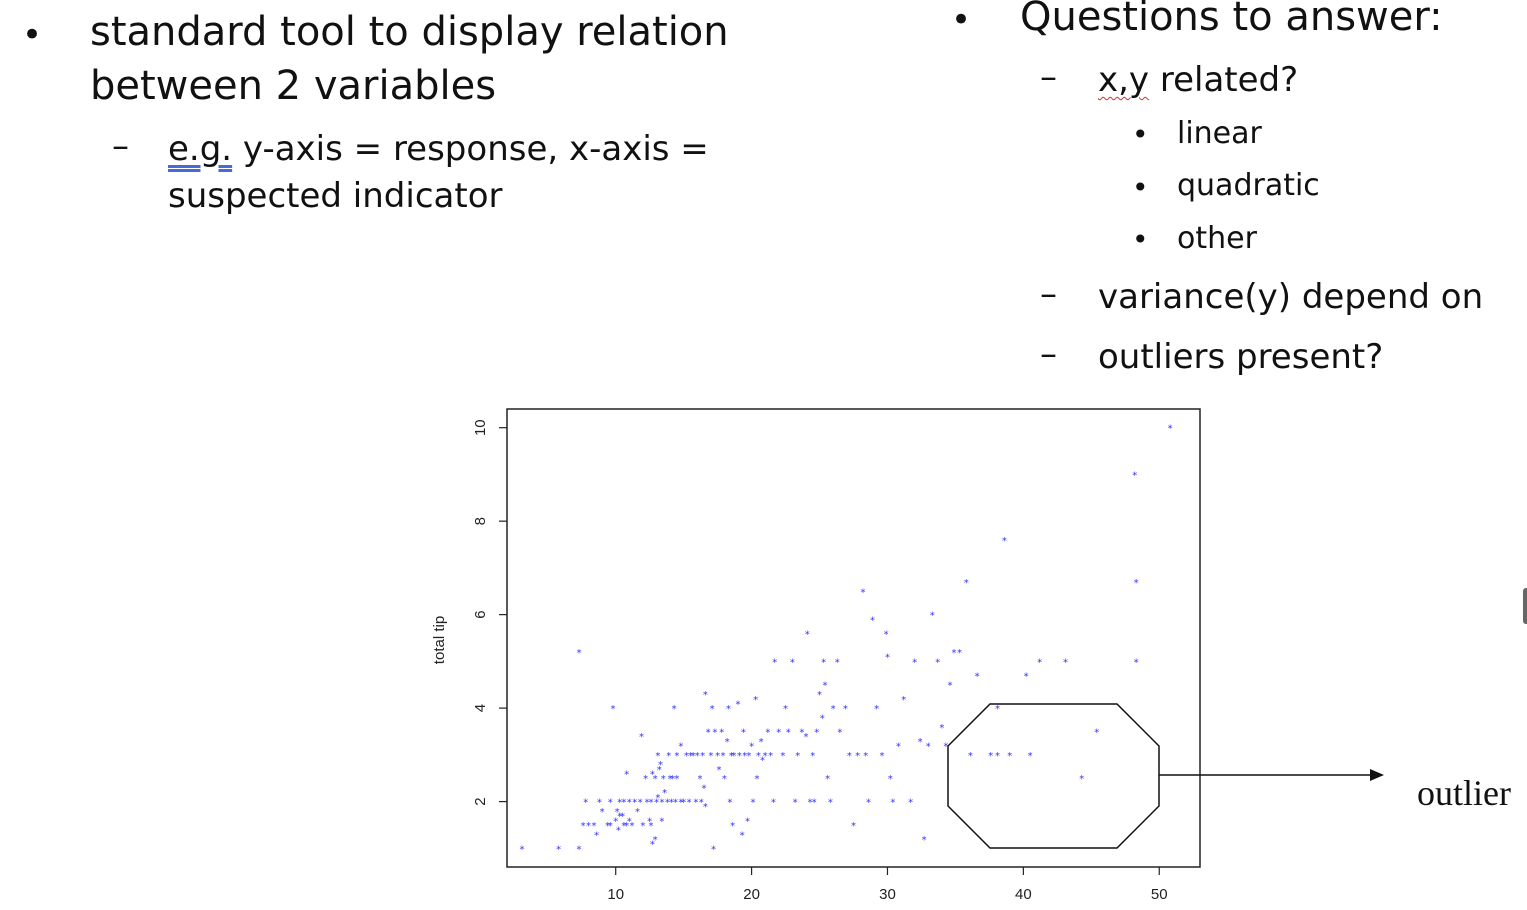  What do you see at coordinates (480, 801) in the screenshot?
I see `y-tick-label: 2` at bounding box center [480, 801].